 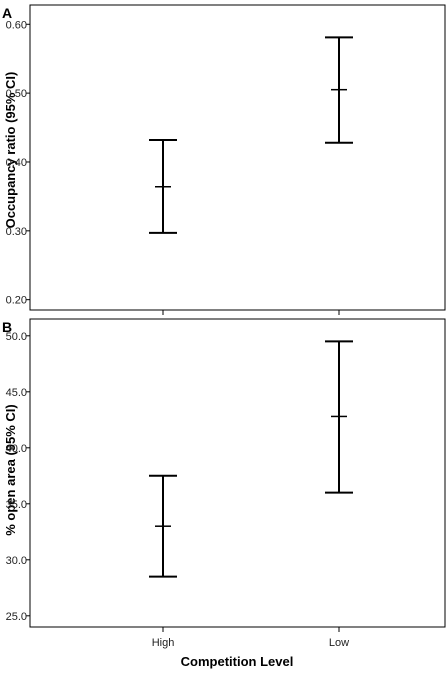 I want to click on panel-a-error-bars, so click(x=251, y=135).